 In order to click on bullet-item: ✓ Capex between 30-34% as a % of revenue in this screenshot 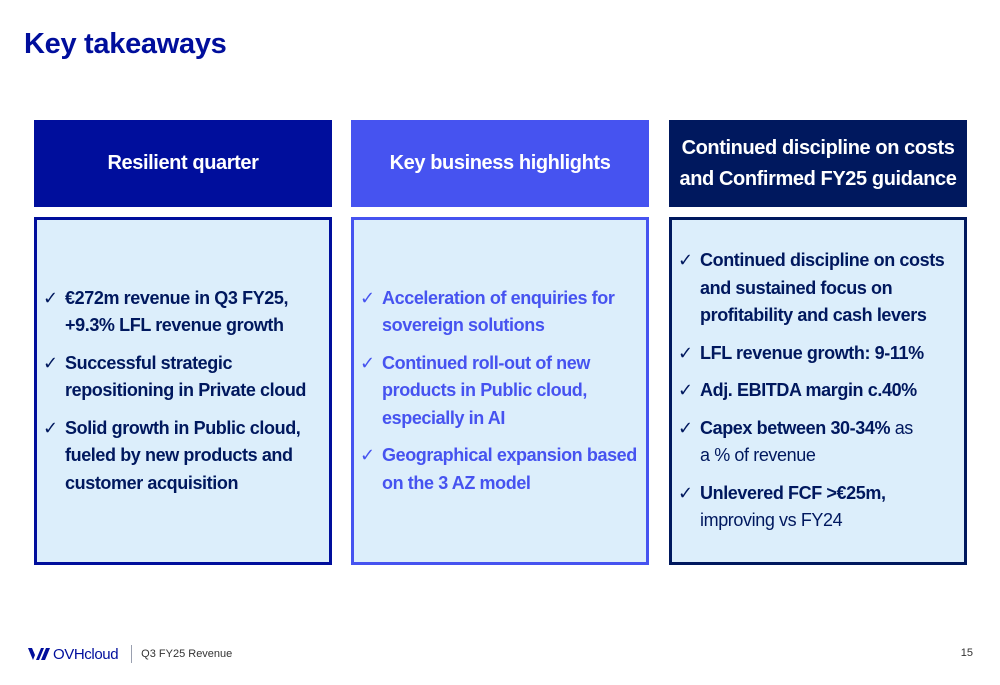, I will do `click(817, 442)`.